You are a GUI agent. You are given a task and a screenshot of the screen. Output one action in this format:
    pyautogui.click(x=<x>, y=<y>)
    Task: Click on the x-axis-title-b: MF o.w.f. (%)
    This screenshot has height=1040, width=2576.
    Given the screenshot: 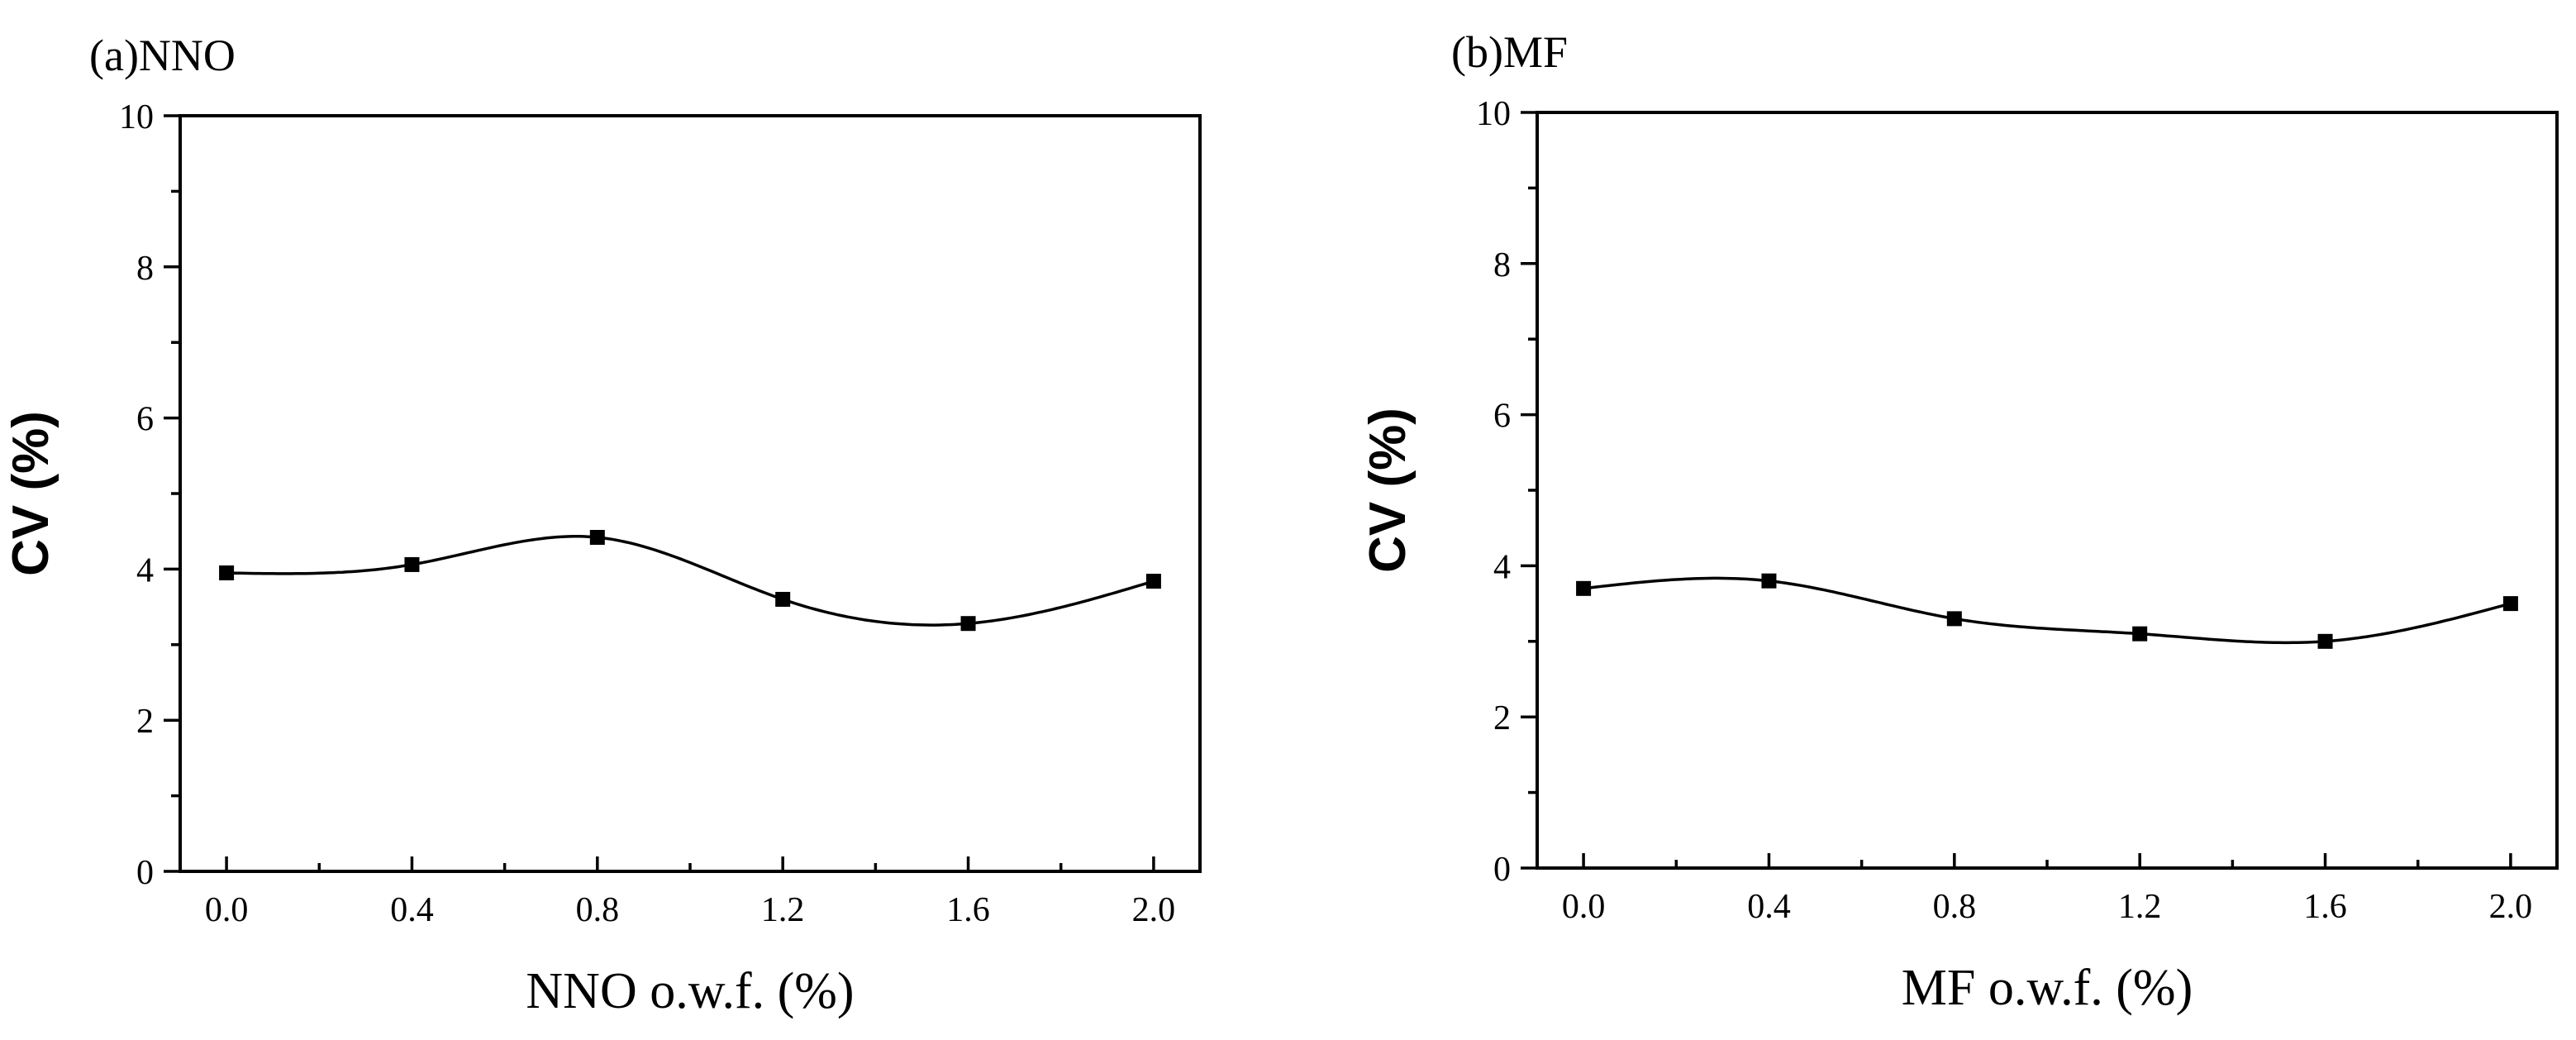 What is the action you would take?
    pyautogui.click(x=2048, y=988)
    